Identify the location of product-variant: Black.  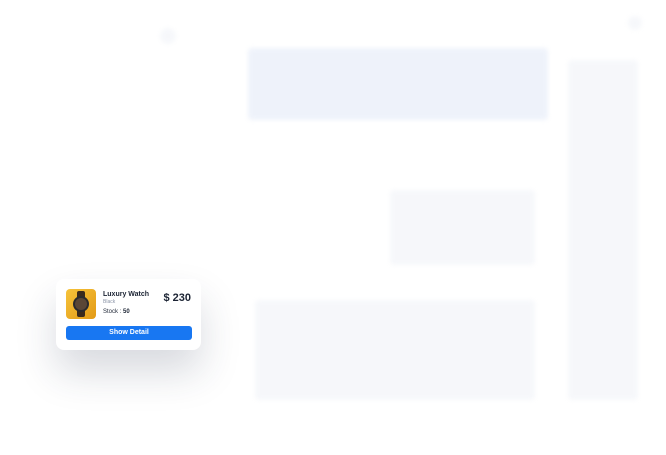
(109, 302).